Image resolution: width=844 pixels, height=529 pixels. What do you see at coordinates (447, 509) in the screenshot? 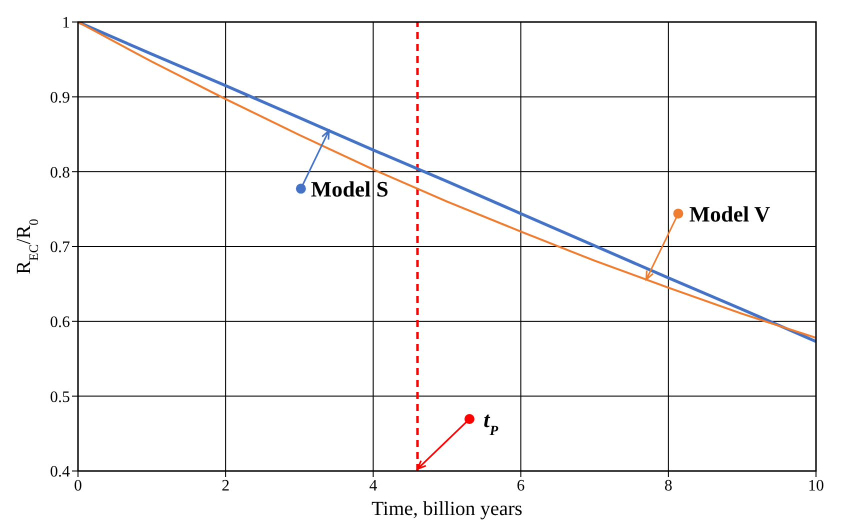
I see `x-axis-title: Time, billion years` at bounding box center [447, 509].